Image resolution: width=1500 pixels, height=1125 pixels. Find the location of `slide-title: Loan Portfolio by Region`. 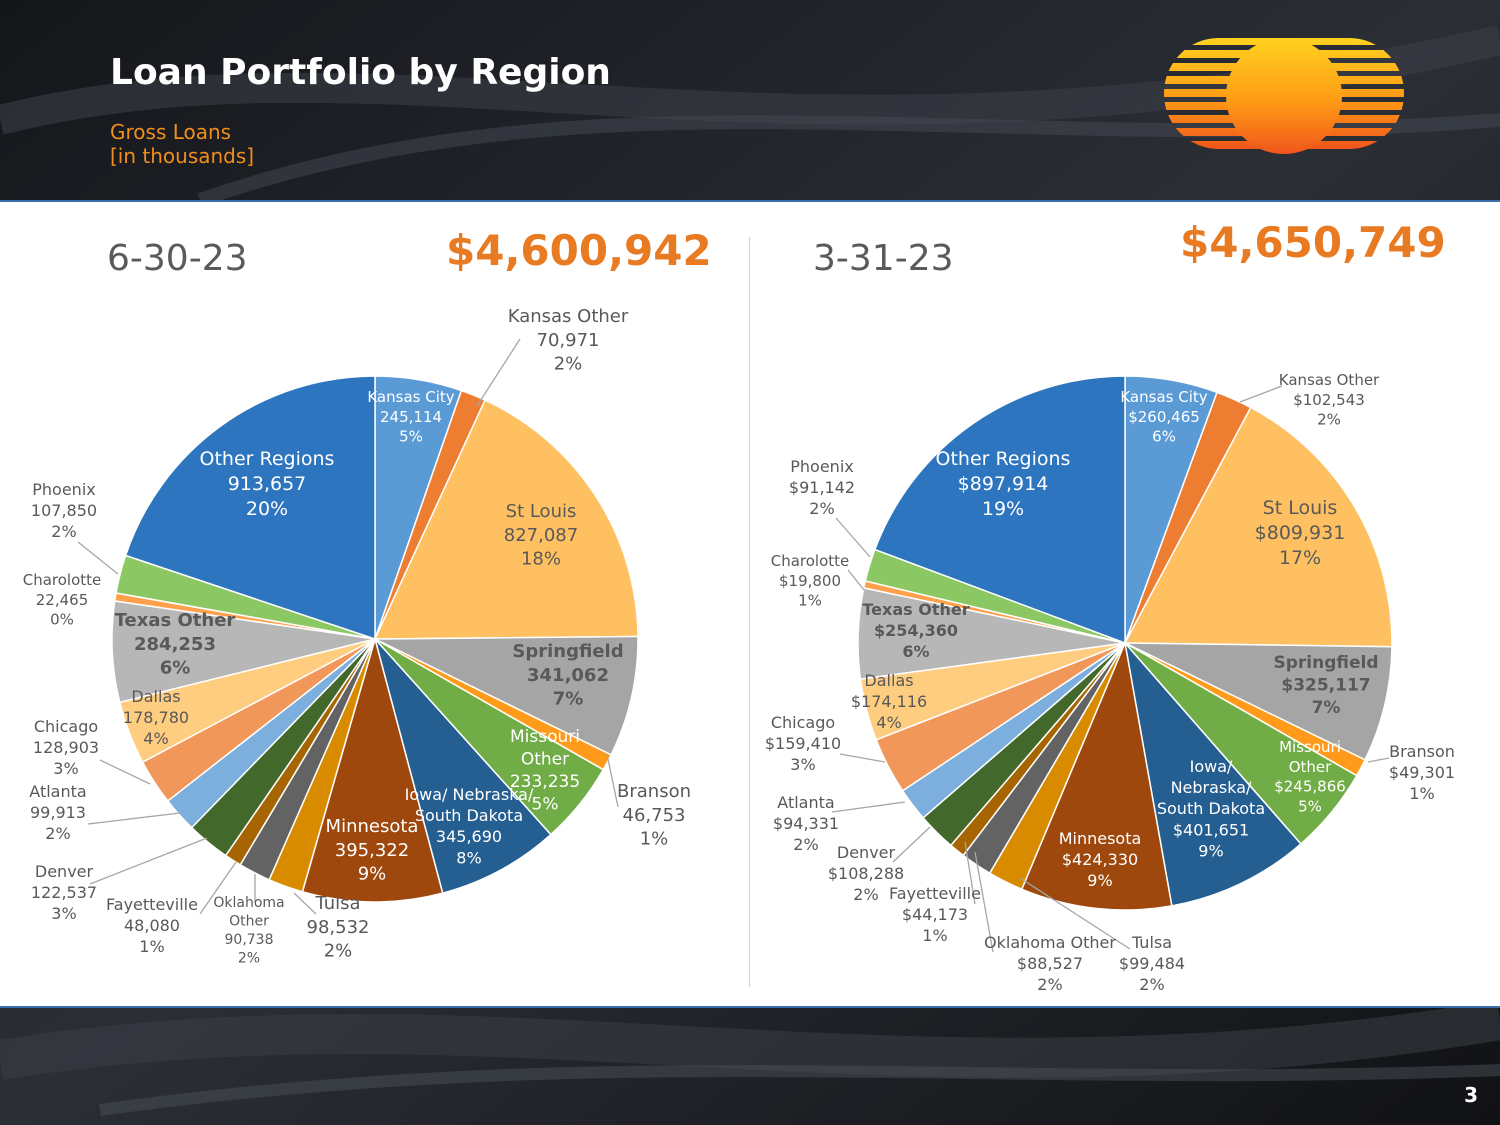

slide-title: Loan Portfolio by Region is located at coordinates (360, 72).